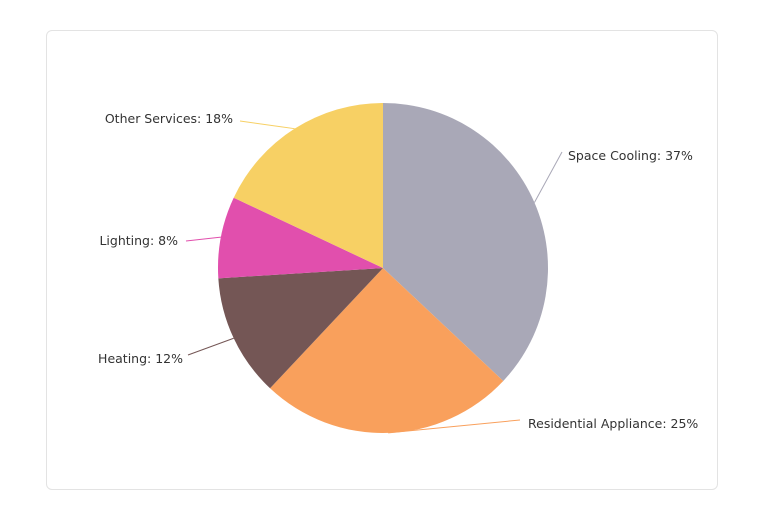 This screenshot has height=522, width=765. What do you see at coordinates (454, 426) in the screenshot?
I see `leader-line-residential-appliance` at bounding box center [454, 426].